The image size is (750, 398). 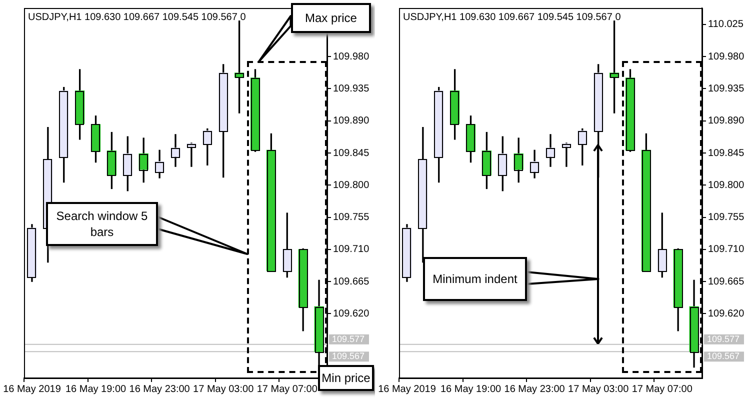 I want to click on annotation: Minimum indent, so click(x=475, y=278).